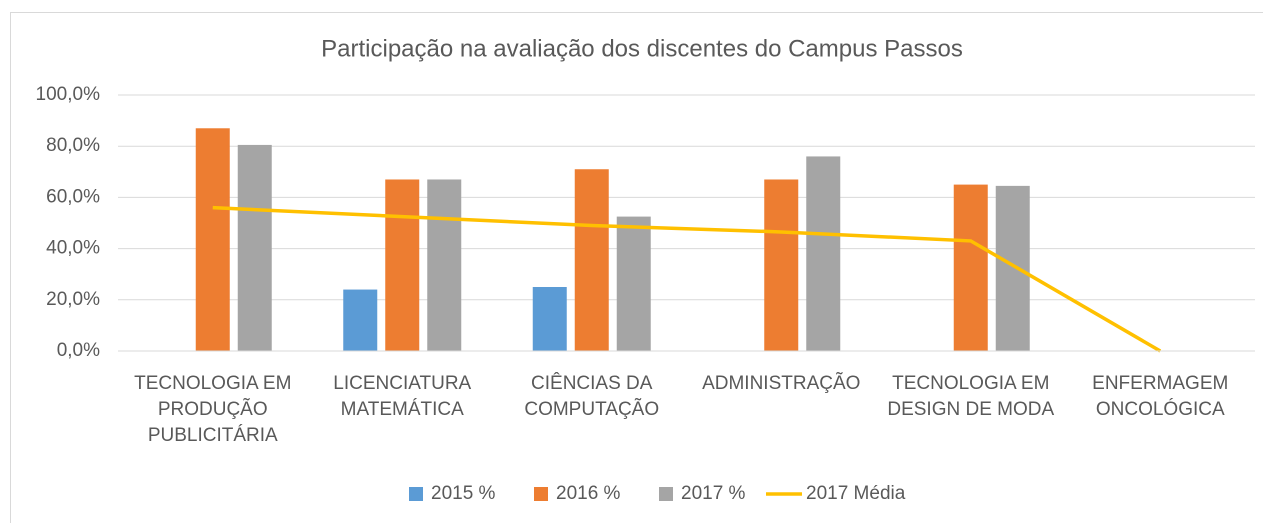 This screenshot has width=1263, height=523. What do you see at coordinates (402, 396) in the screenshot?
I see `x-tick-label: LICENCIATURA MATEMÁTICA` at bounding box center [402, 396].